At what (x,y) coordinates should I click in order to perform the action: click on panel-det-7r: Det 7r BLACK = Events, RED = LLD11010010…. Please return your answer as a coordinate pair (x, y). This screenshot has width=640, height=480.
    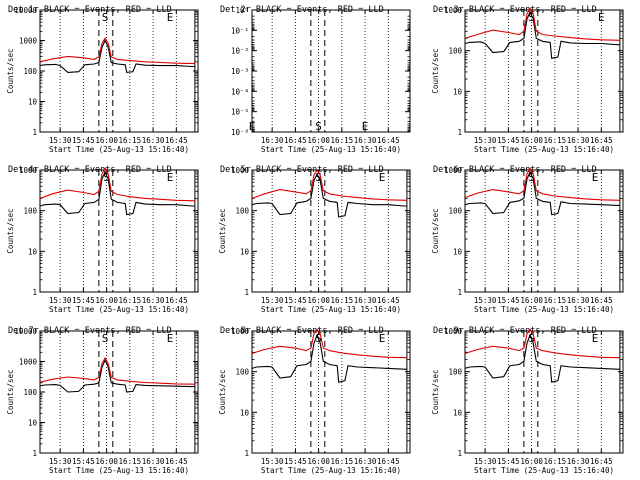
    Looking at the image, I should click on (102, 400).